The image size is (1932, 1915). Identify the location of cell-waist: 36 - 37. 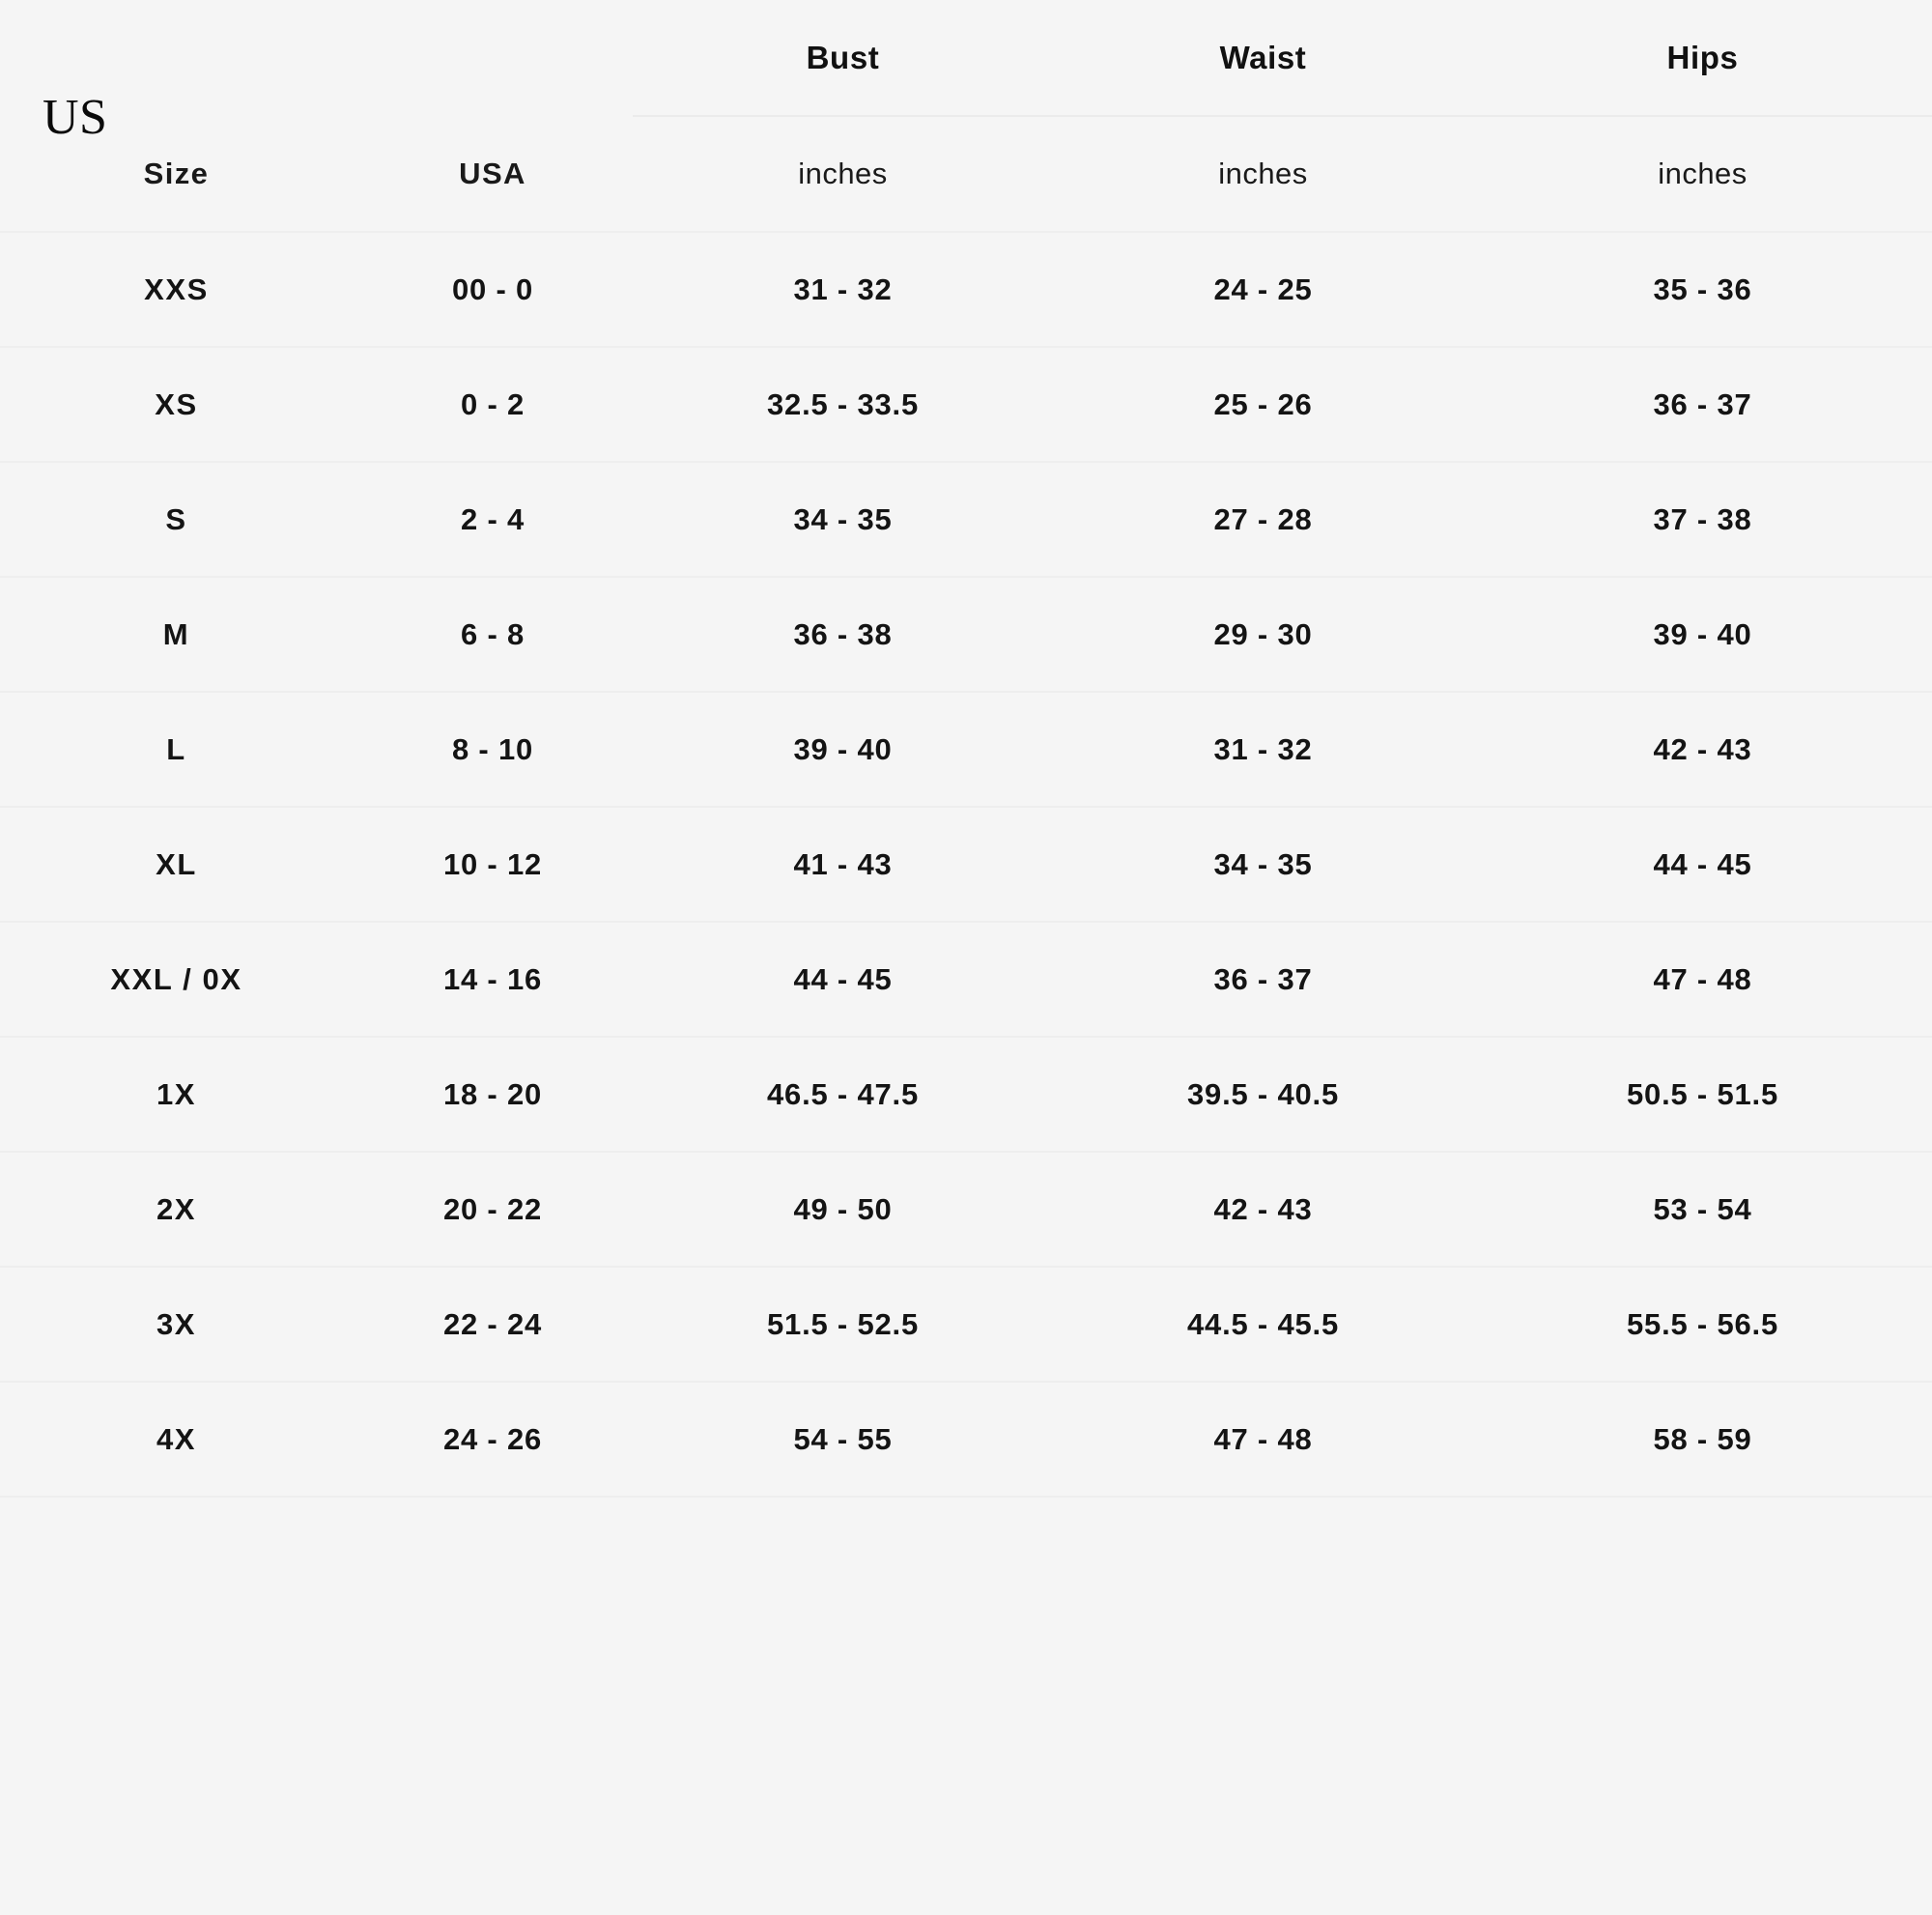
(1263, 980).